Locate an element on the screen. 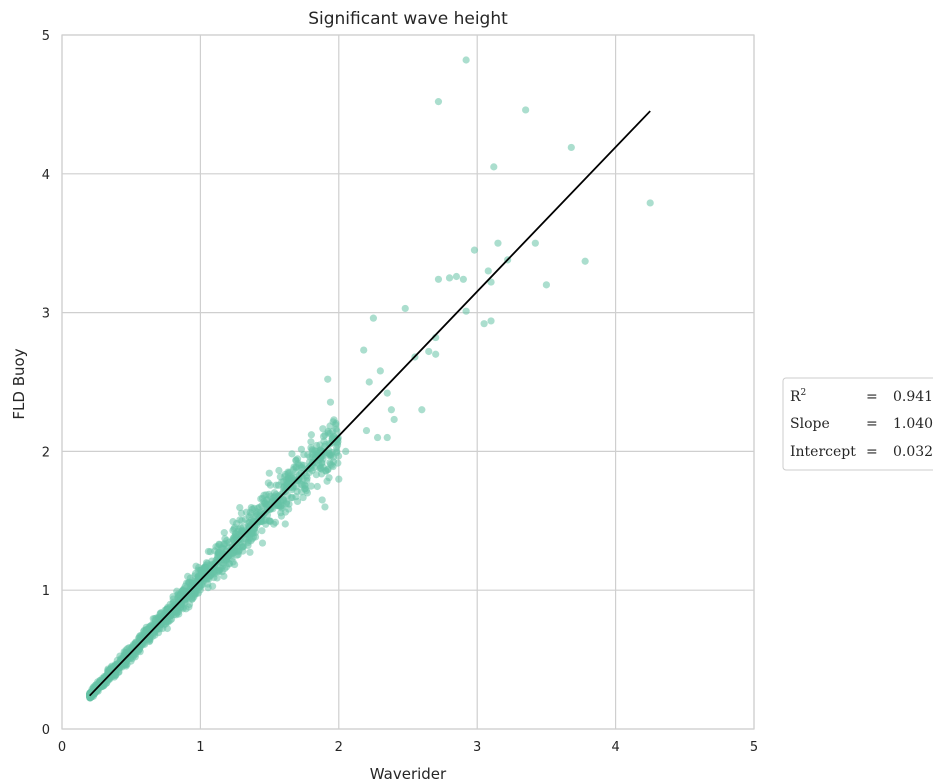  y-tick-labels: 0 1 2 3 4 5 is located at coordinates (46, 383).